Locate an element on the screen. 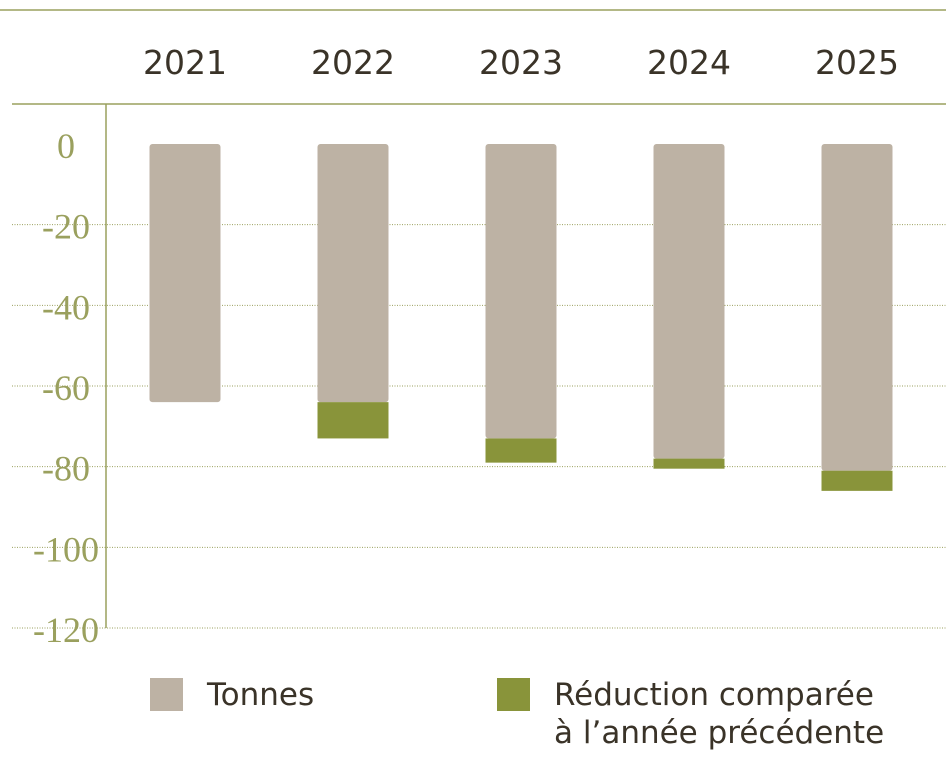 This screenshot has width=946, height=763. y-tick-label: -60 is located at coordinates (66, 388).